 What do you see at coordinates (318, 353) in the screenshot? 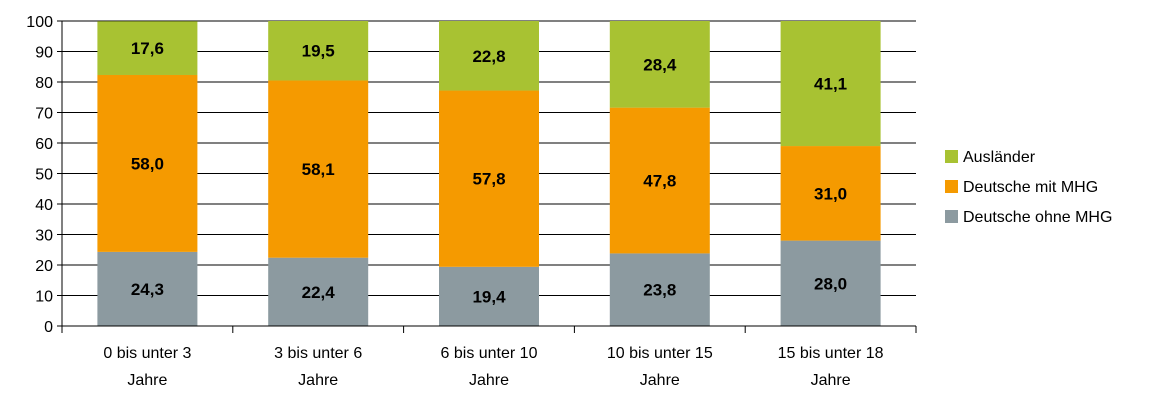
I see `x-category-label: 3 bis unter 6` at bounding box center [318, 353].